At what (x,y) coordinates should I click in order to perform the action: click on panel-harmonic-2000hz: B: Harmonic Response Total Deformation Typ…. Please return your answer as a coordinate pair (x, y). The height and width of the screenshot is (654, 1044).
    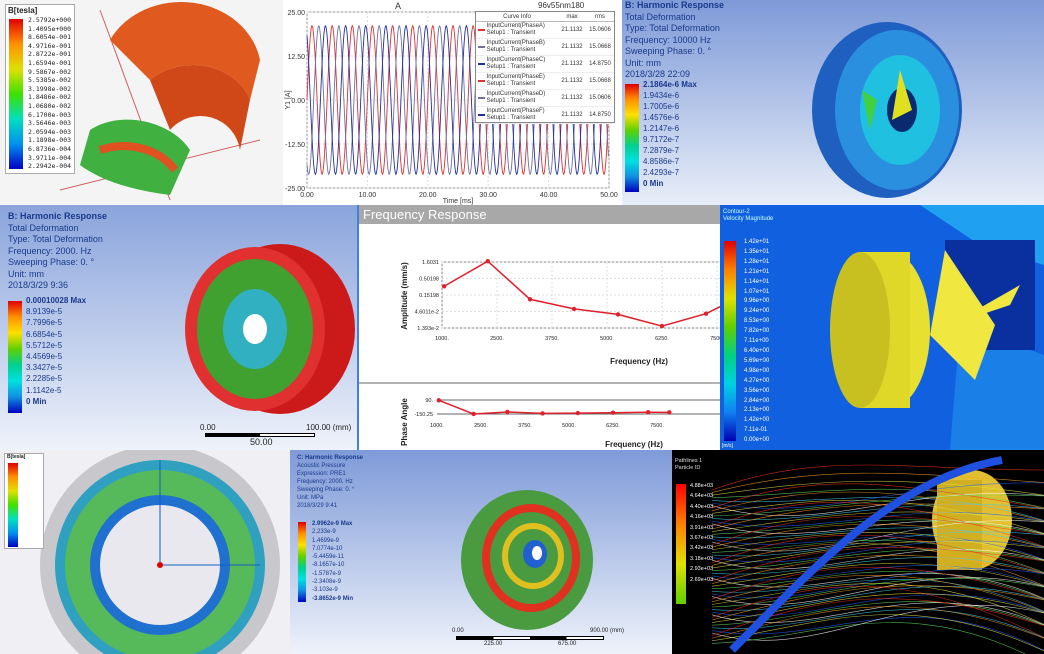
    Looking at the image, I should click on (178, 327).